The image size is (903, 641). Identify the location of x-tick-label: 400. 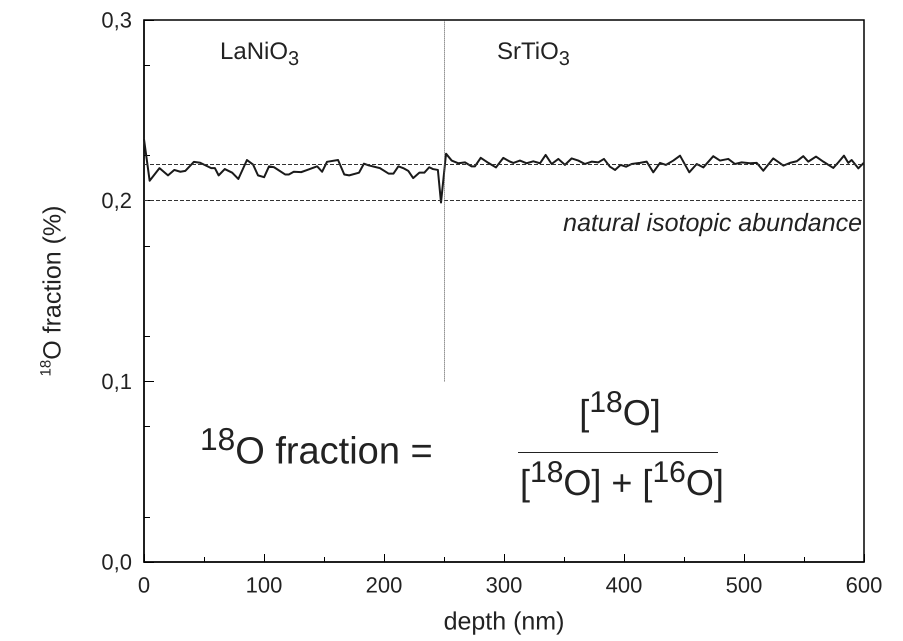
(624, 585).